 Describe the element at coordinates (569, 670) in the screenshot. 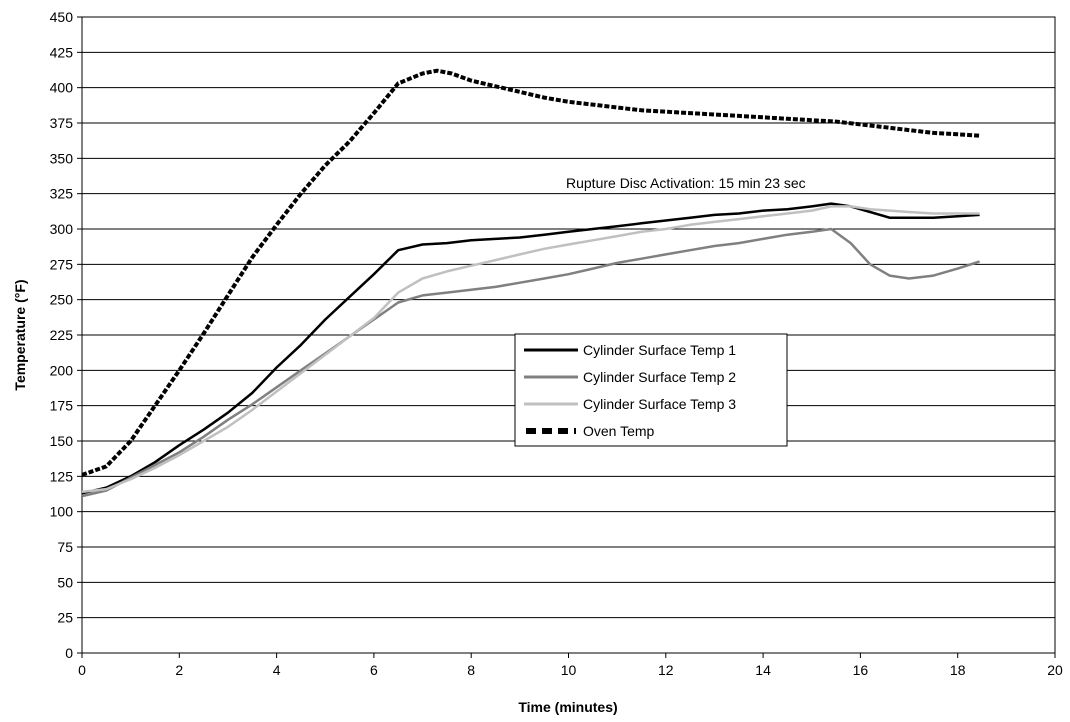

I see `x-tick-label: 10` at that location.